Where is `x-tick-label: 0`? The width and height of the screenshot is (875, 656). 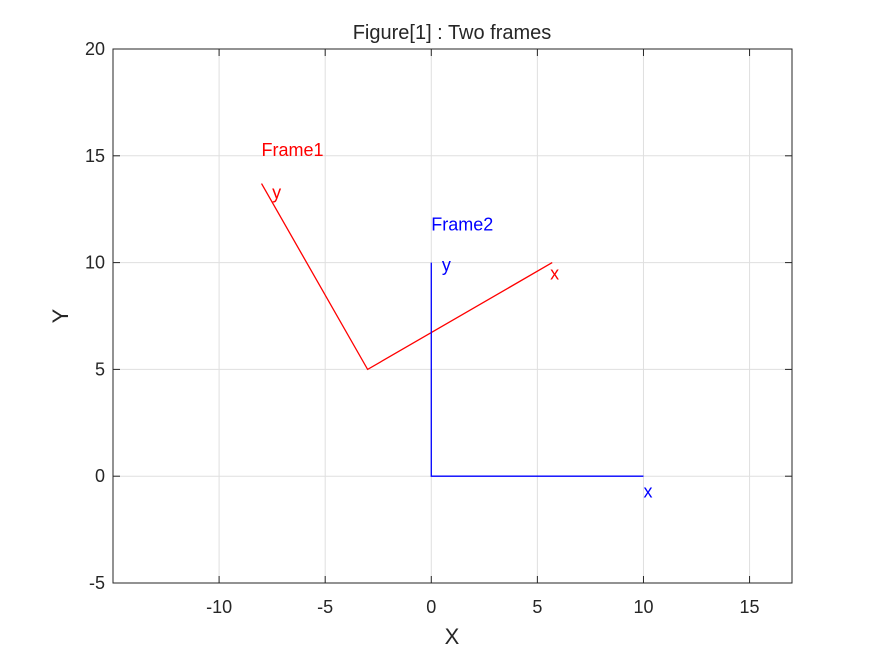
x-tick-label: 0 is located at coordinates (431, 607).